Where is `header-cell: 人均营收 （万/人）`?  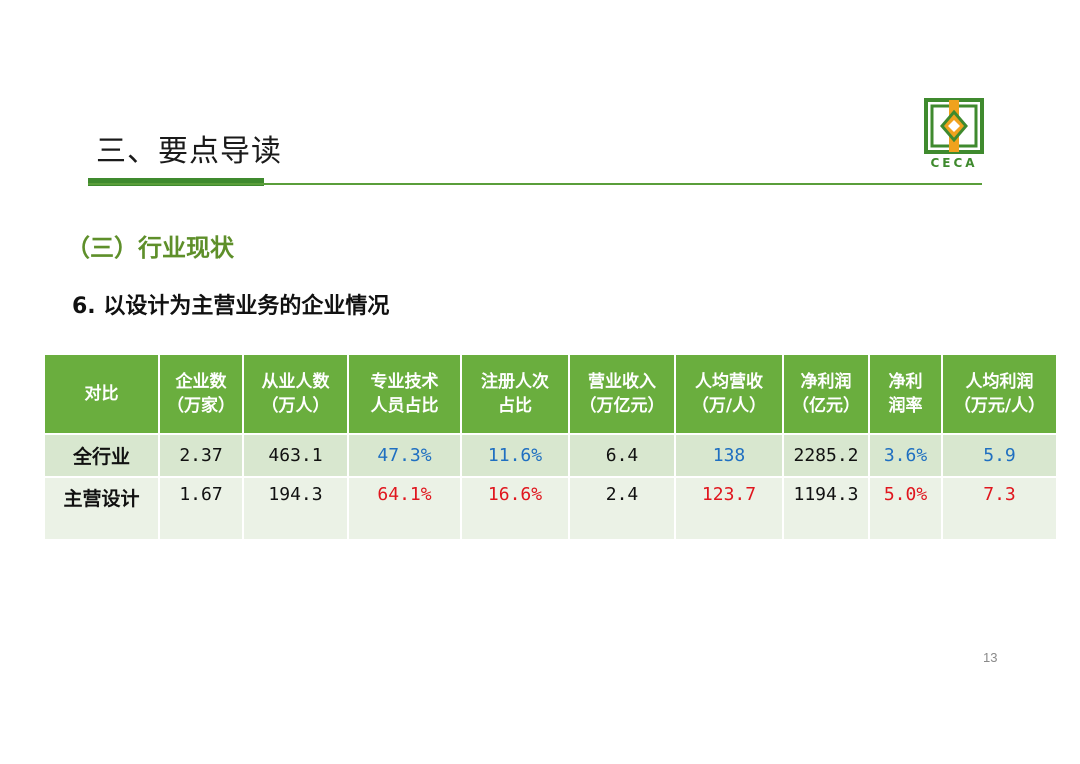 header-cell: 人均营收 （万/人） is located at coordinates (729, 394).